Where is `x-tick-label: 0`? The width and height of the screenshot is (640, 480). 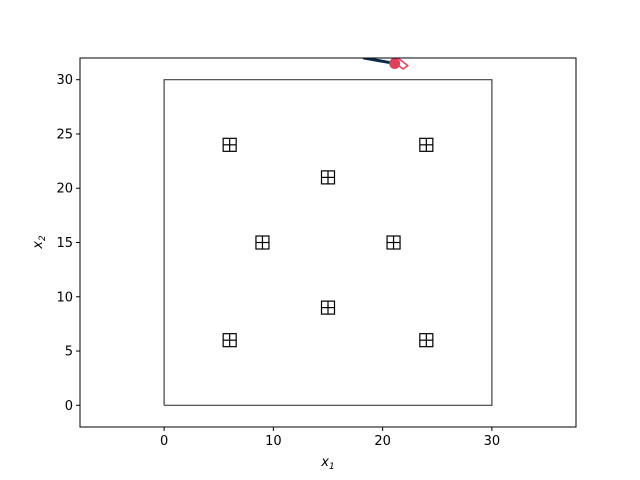 x-tick-label: 0 is located at coordinates (164, 441).